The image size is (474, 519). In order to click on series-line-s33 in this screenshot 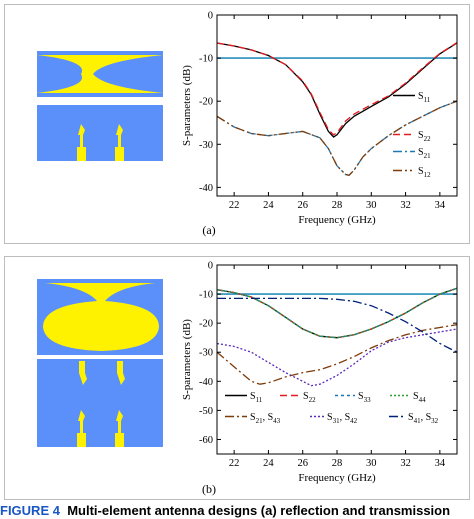, I will do `click(337, 313)`.